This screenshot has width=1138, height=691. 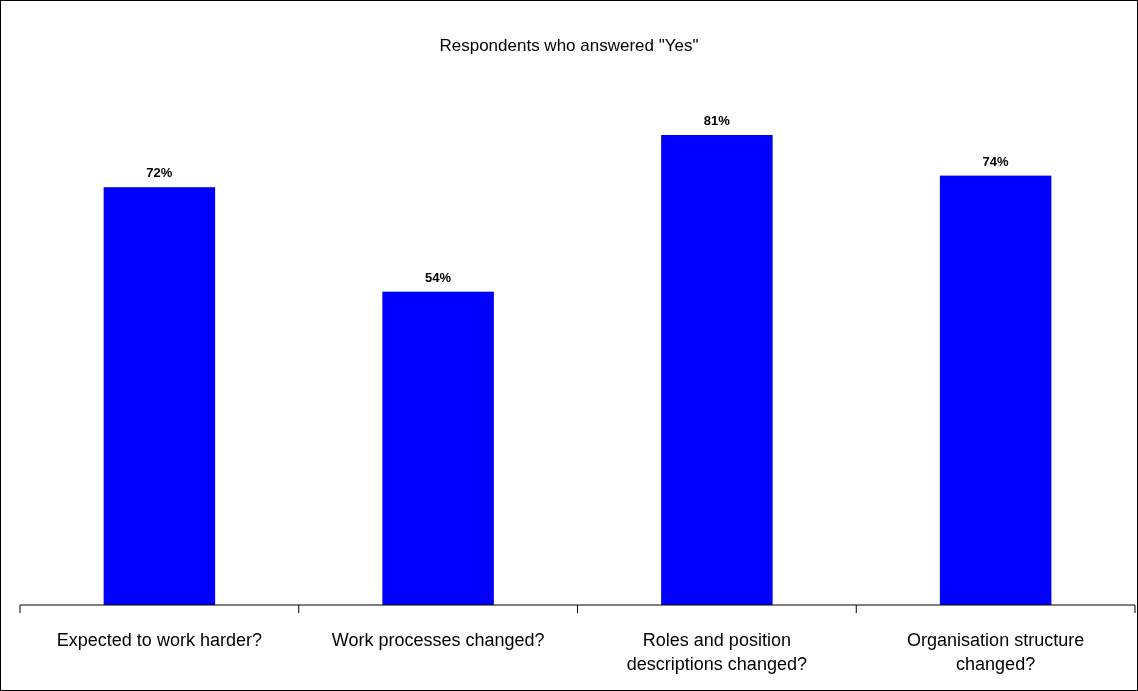 What do you see at coordinates (717, 120) in the screenshot?
I see `data-label: 81%` at bounding box center [717, 120].